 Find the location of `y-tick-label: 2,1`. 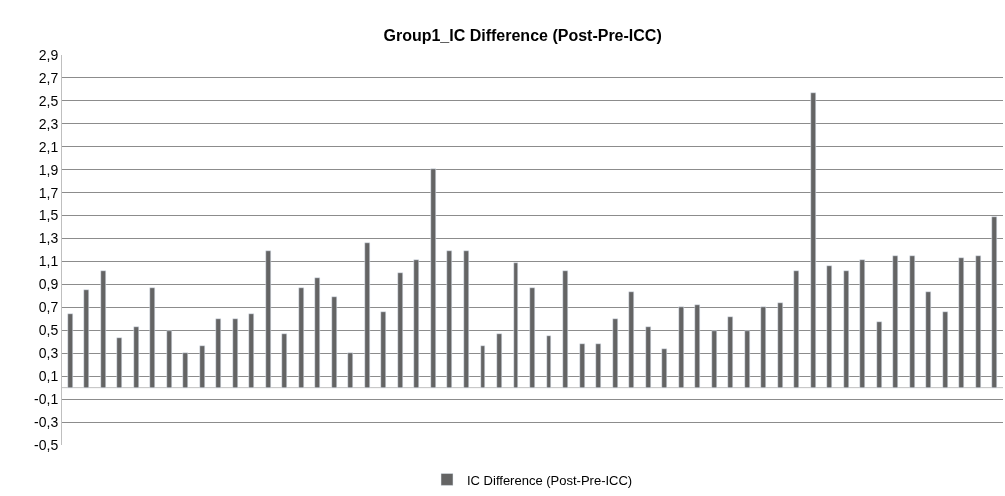

y-tick-label: 2,1 is located at coordinates (48, 146).